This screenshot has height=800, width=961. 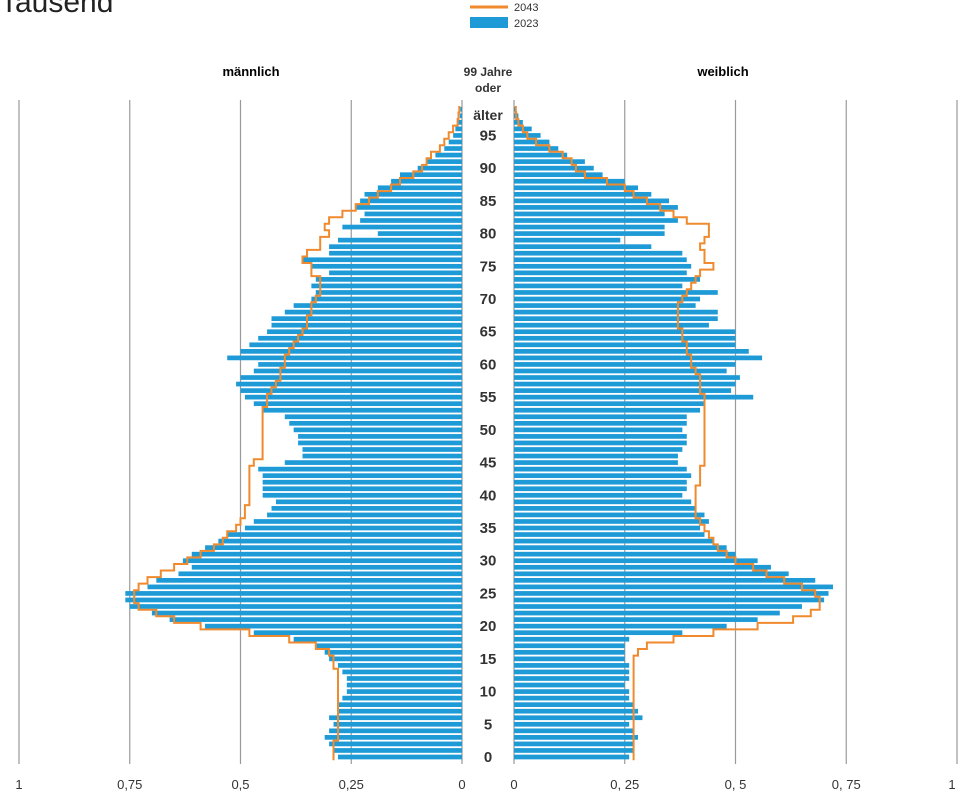 What do you see at coordinates (488, 561) in the screenshot?
I see `age-label-30: 30` at bounding box center [488, 561].